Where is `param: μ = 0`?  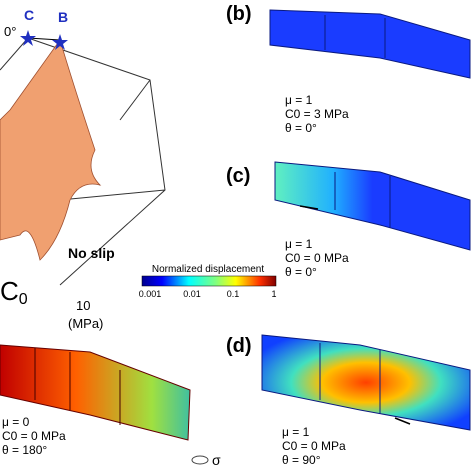 param: μ = 0 is located at coordinates (16, 422).